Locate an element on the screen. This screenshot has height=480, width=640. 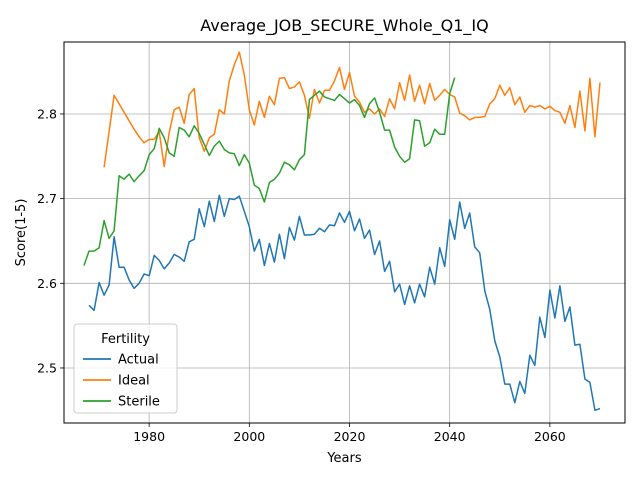
x-tick-label: 2000 is located at coordinates (249, 436).